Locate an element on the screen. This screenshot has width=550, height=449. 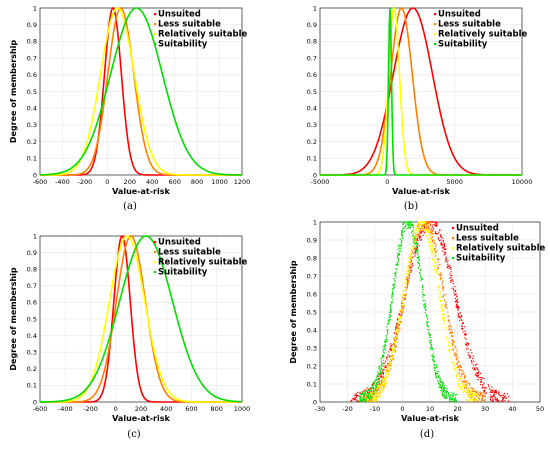
series-line is located at coordinates (140, 91).